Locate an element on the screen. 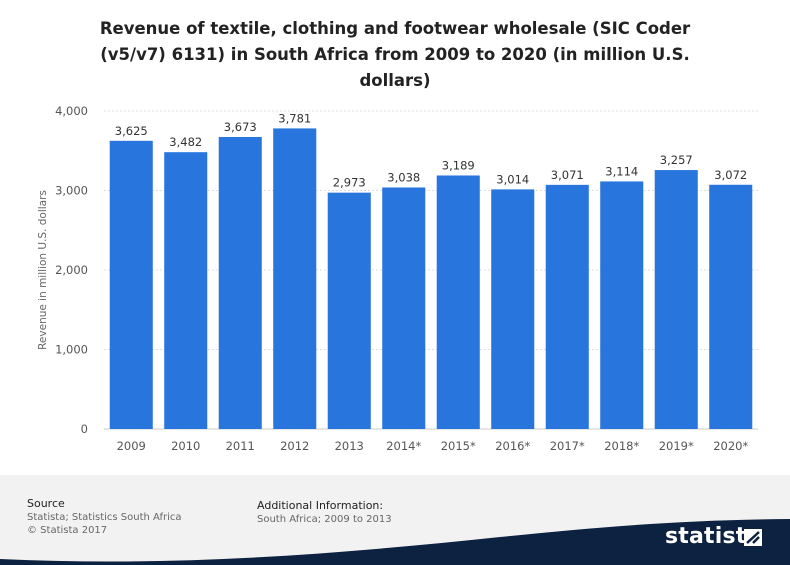  value-label: 3,114 is located at coordinates (621, 171).